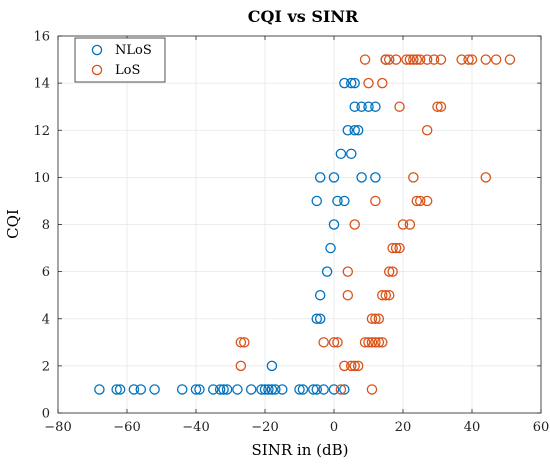  What do you see at coordinates (41, 37) in the screenshot?
I see `y-tick-label: 16` at bounding box center [41, 37].